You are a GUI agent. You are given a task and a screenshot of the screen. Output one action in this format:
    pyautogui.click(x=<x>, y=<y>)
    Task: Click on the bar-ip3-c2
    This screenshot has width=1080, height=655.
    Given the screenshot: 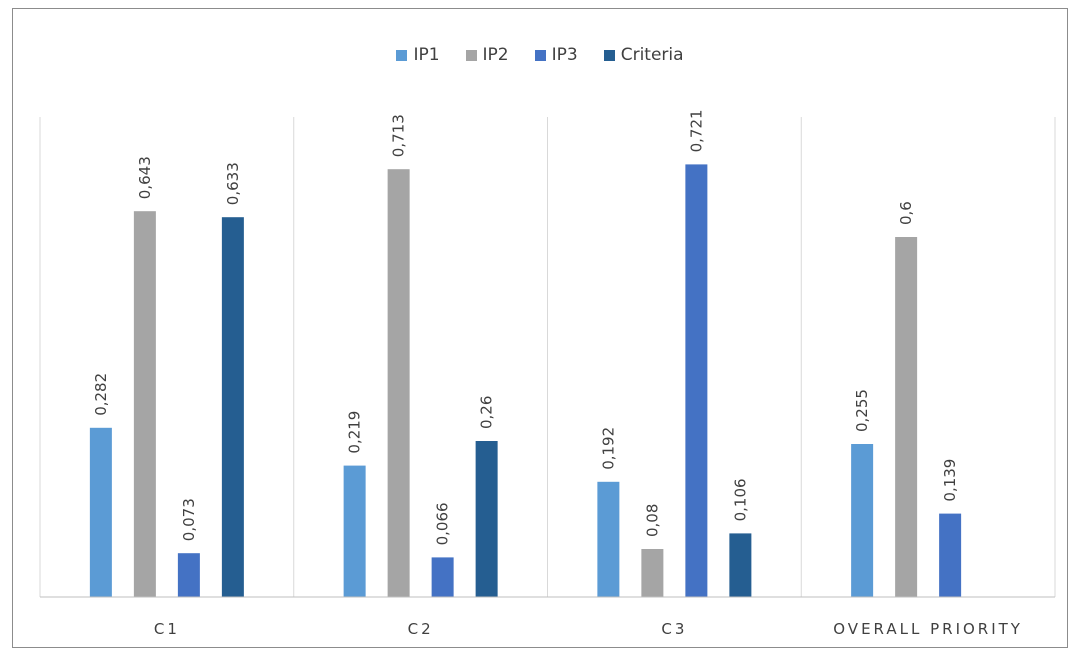 What is the action you would take?
    pyautogui.click(x=442, y=577)
    